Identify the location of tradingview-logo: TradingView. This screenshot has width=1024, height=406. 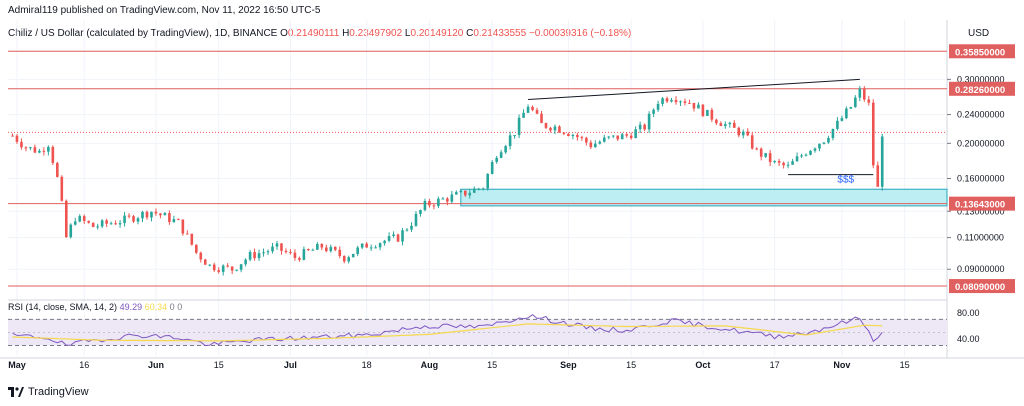
(48, 392).